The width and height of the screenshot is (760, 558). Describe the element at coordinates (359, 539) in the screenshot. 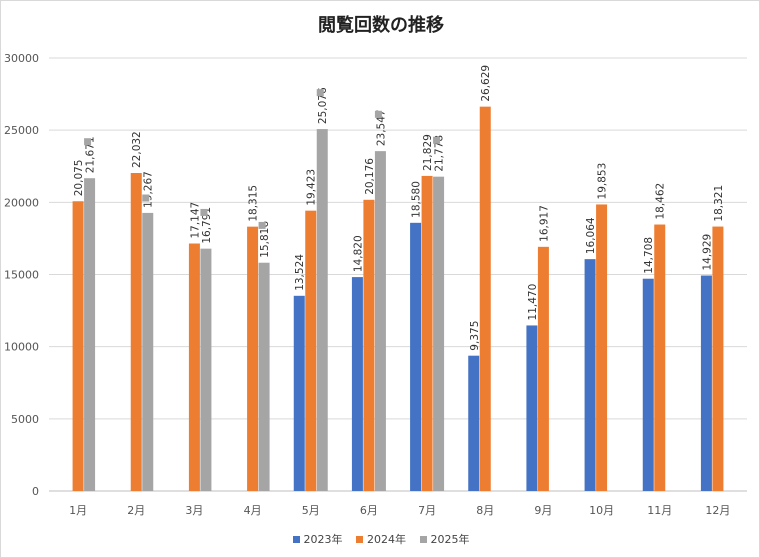

I see `legend-swatch-2024` at that location.